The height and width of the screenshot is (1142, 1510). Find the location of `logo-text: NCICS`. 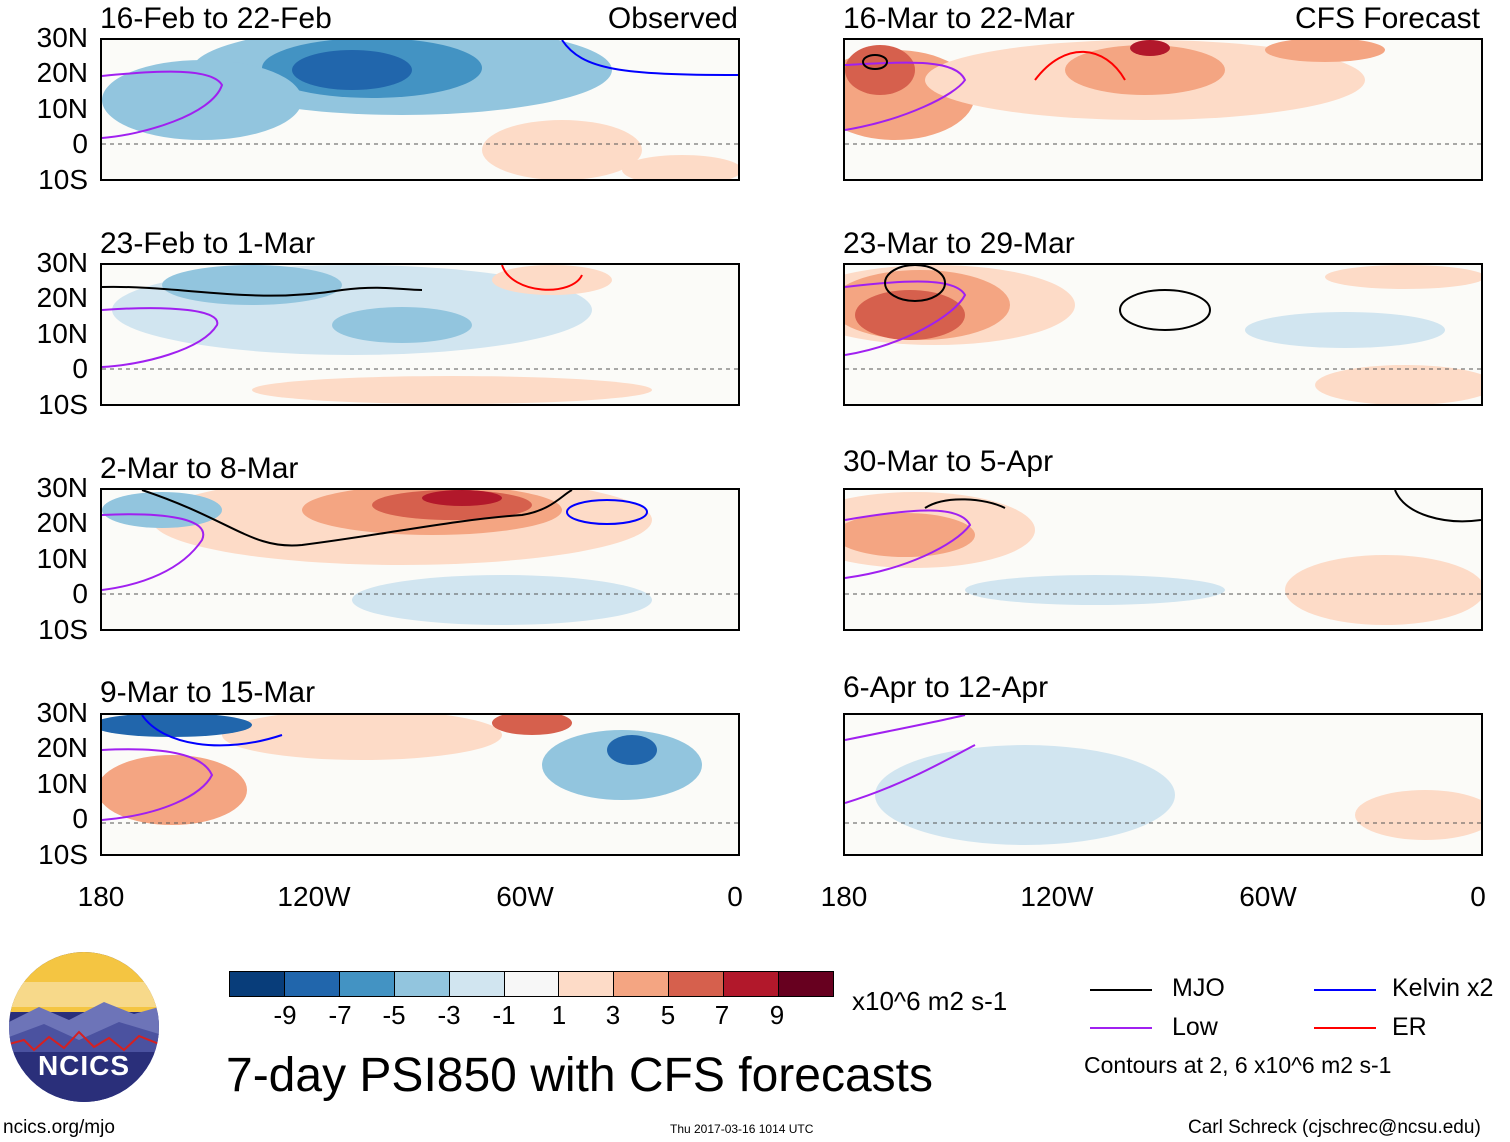

logo-text: NCICS is located at coordinates (84, 1065).